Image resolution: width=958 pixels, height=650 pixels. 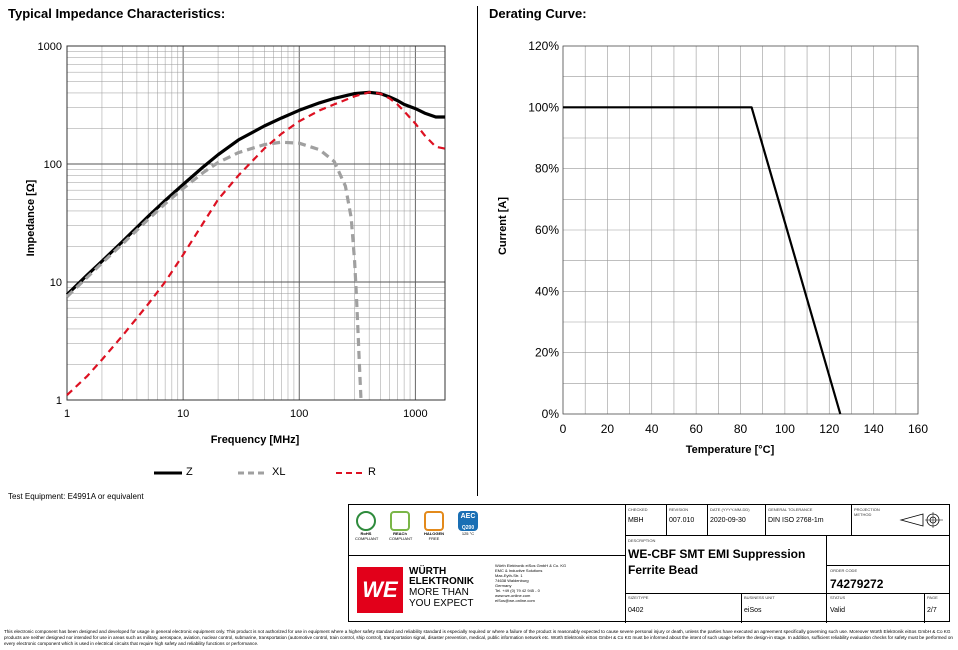 I want to click on projection-symbol-icon, so click(x=921, y=520).